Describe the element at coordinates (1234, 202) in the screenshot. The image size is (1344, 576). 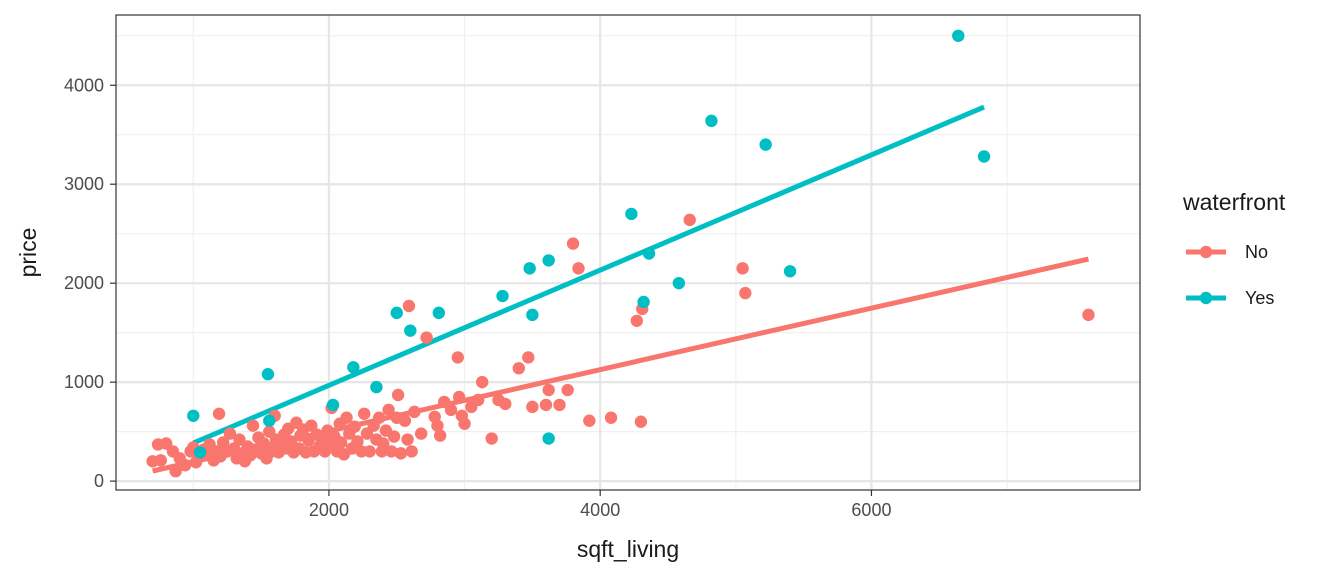
I see `legend-title: waterfront` at that location.